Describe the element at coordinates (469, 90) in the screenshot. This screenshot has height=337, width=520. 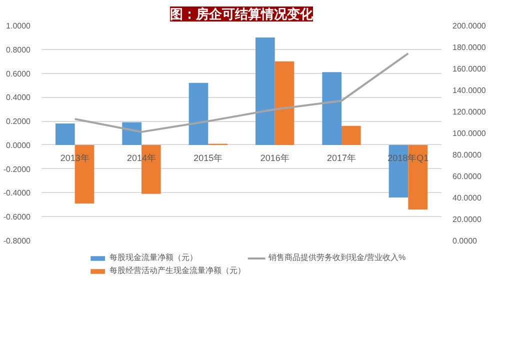
I see `y2-tick-label: 140.0000` at that location.